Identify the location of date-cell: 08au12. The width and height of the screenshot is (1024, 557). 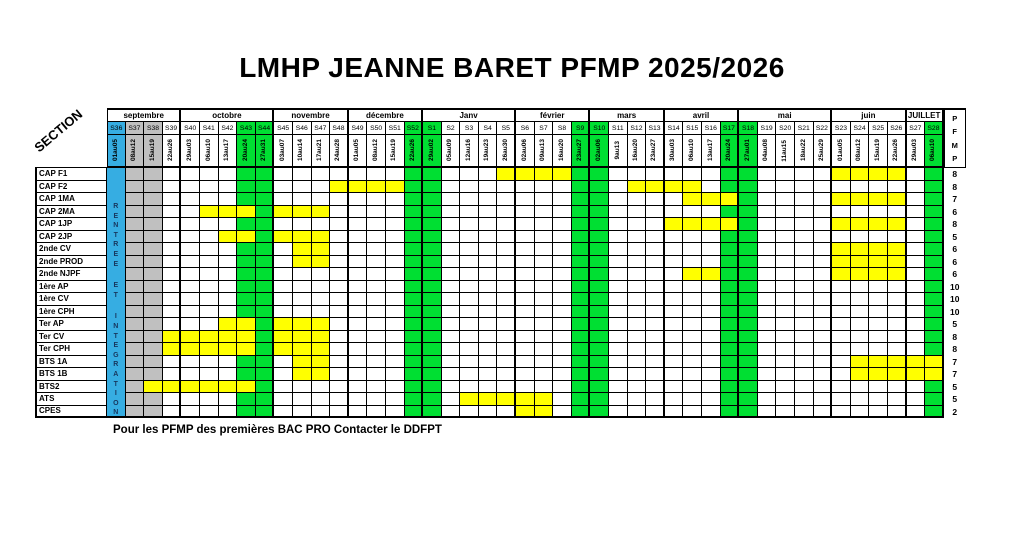
(860, 151).